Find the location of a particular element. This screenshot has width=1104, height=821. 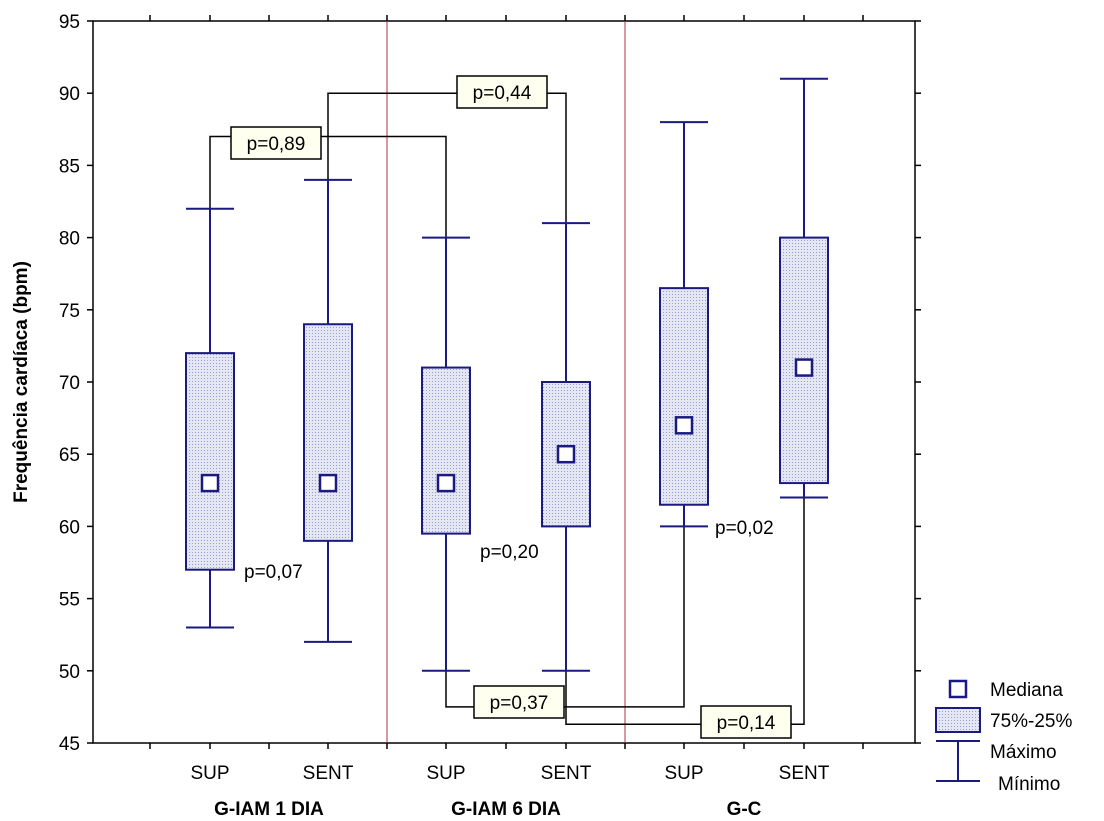

p-value-label: p=0,20 is located at coordinates (509, 552).